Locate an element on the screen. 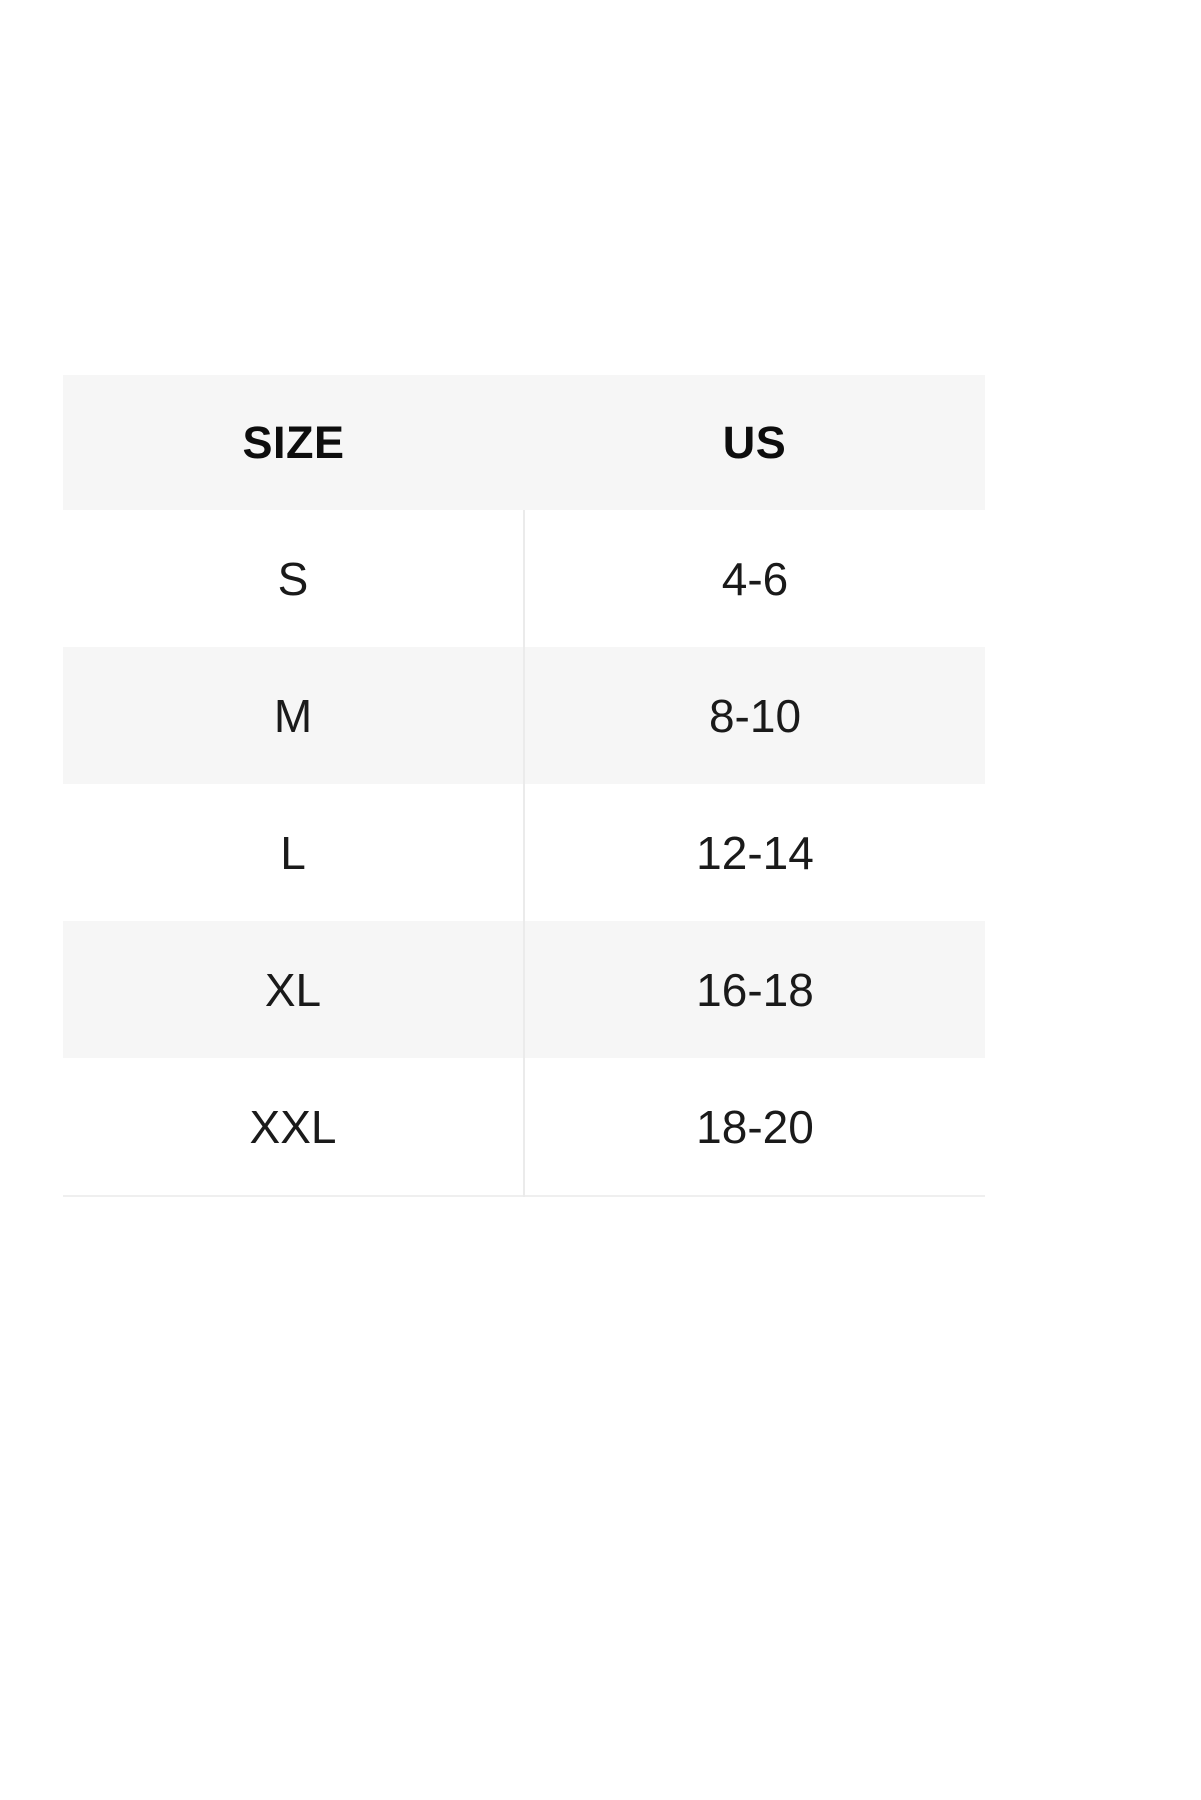  size-cell: XXL is located at coordinates (294, 1127).